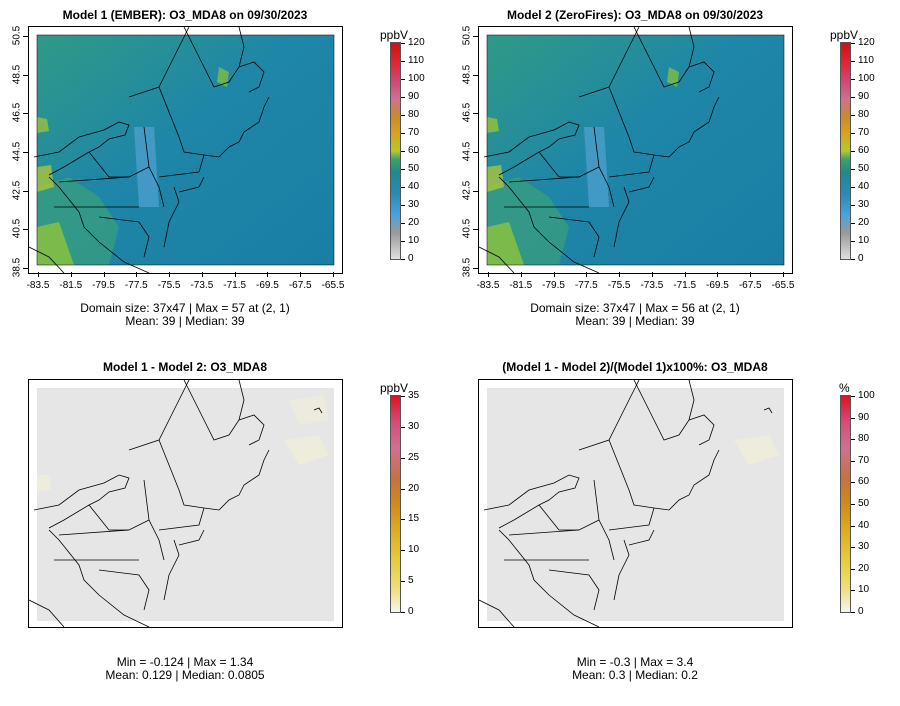 Image resolution: width=900 pixels, height=706 pixels. Describe the element at coordinates (103, 285) in the screenshot. I see `x-tick-label: -79.5` at that location.